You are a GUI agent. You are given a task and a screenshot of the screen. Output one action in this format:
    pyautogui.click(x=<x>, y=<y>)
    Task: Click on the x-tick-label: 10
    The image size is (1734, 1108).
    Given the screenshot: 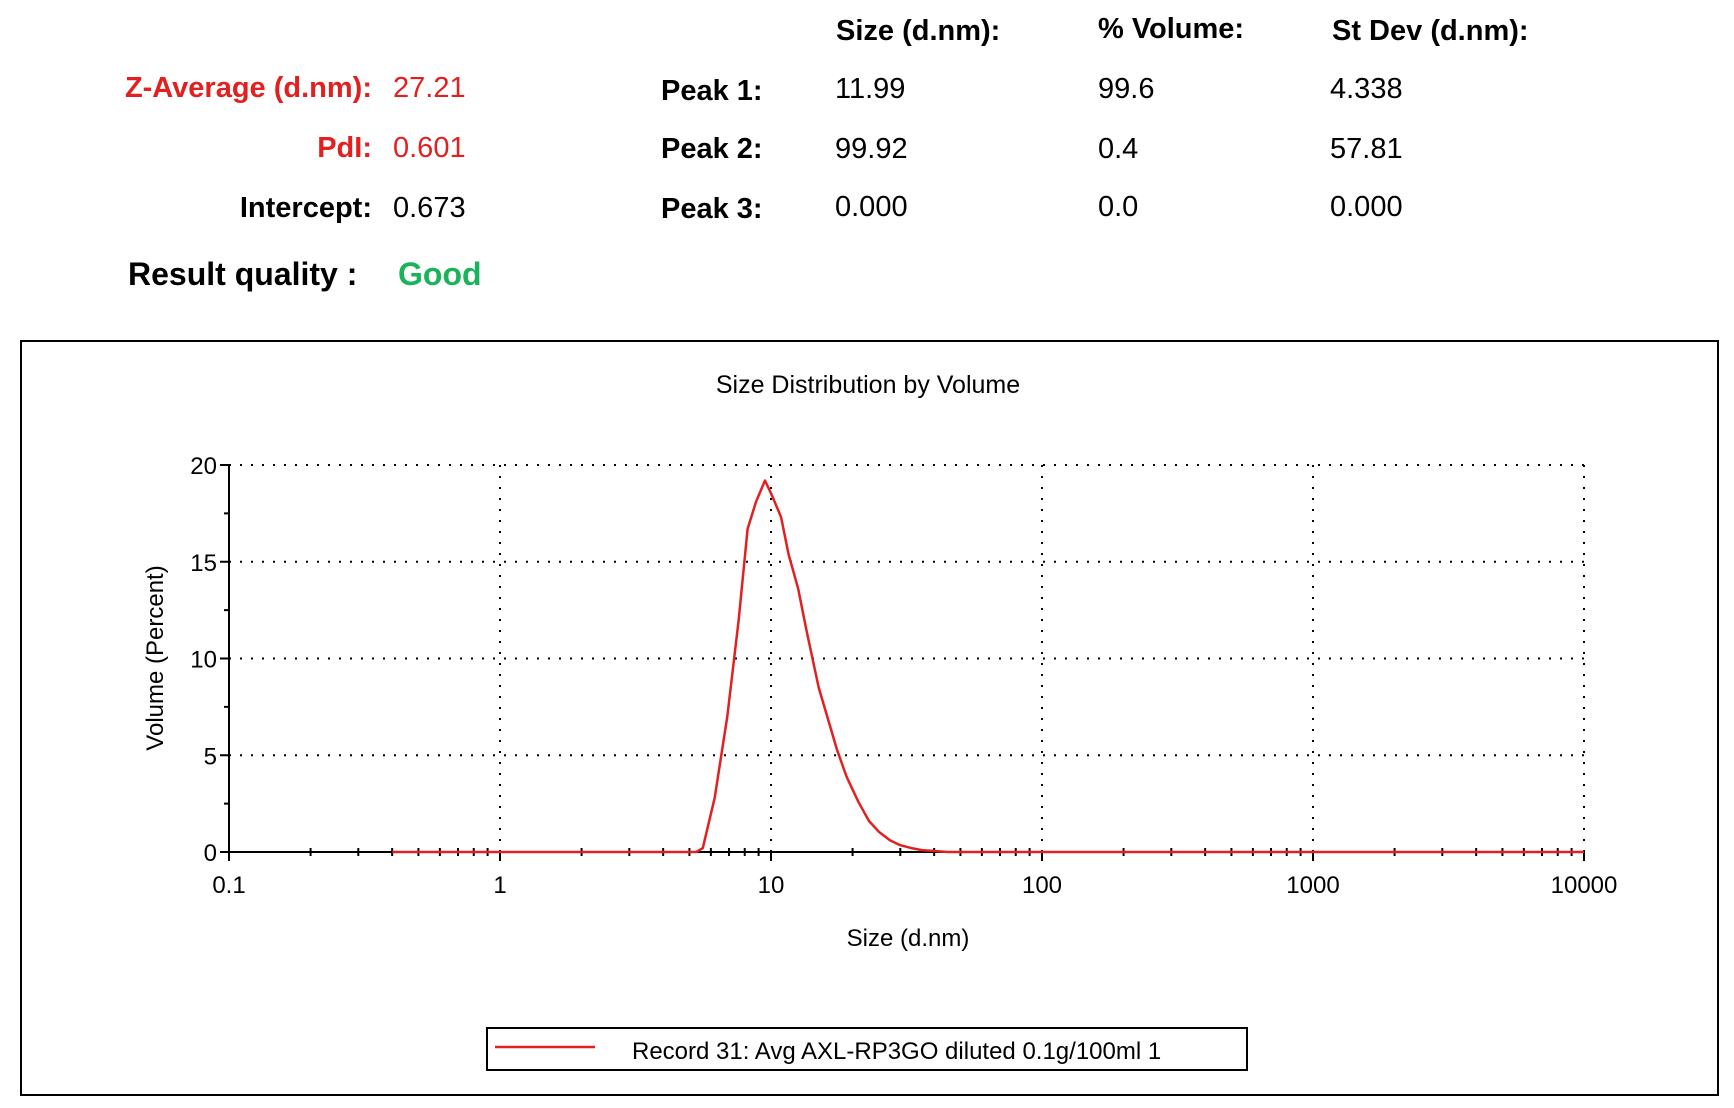 What is the action you would take?
    pyautogui.click(x=771, y=885)
    